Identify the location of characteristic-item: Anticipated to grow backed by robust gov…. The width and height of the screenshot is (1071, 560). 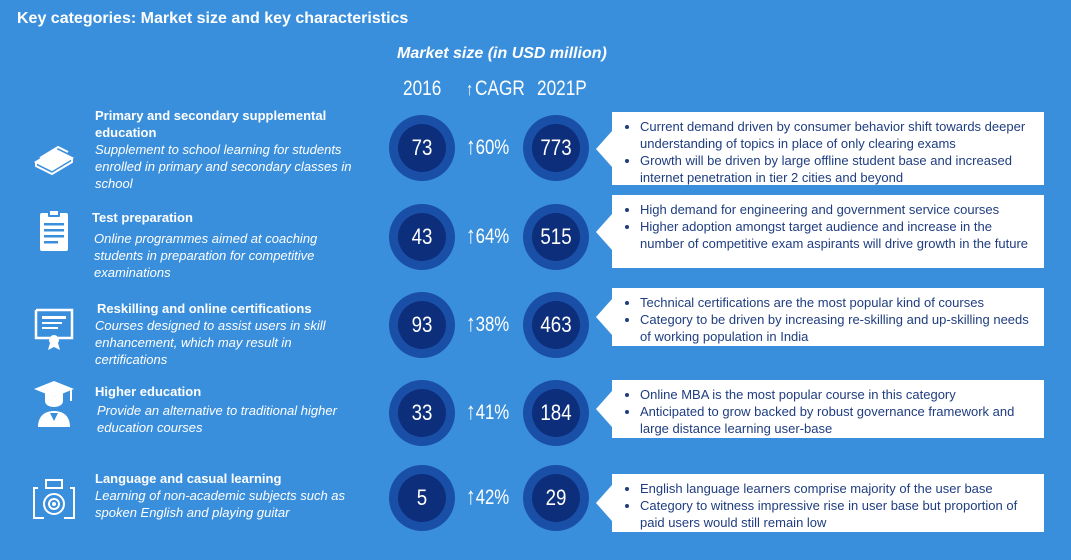
(838, 420).